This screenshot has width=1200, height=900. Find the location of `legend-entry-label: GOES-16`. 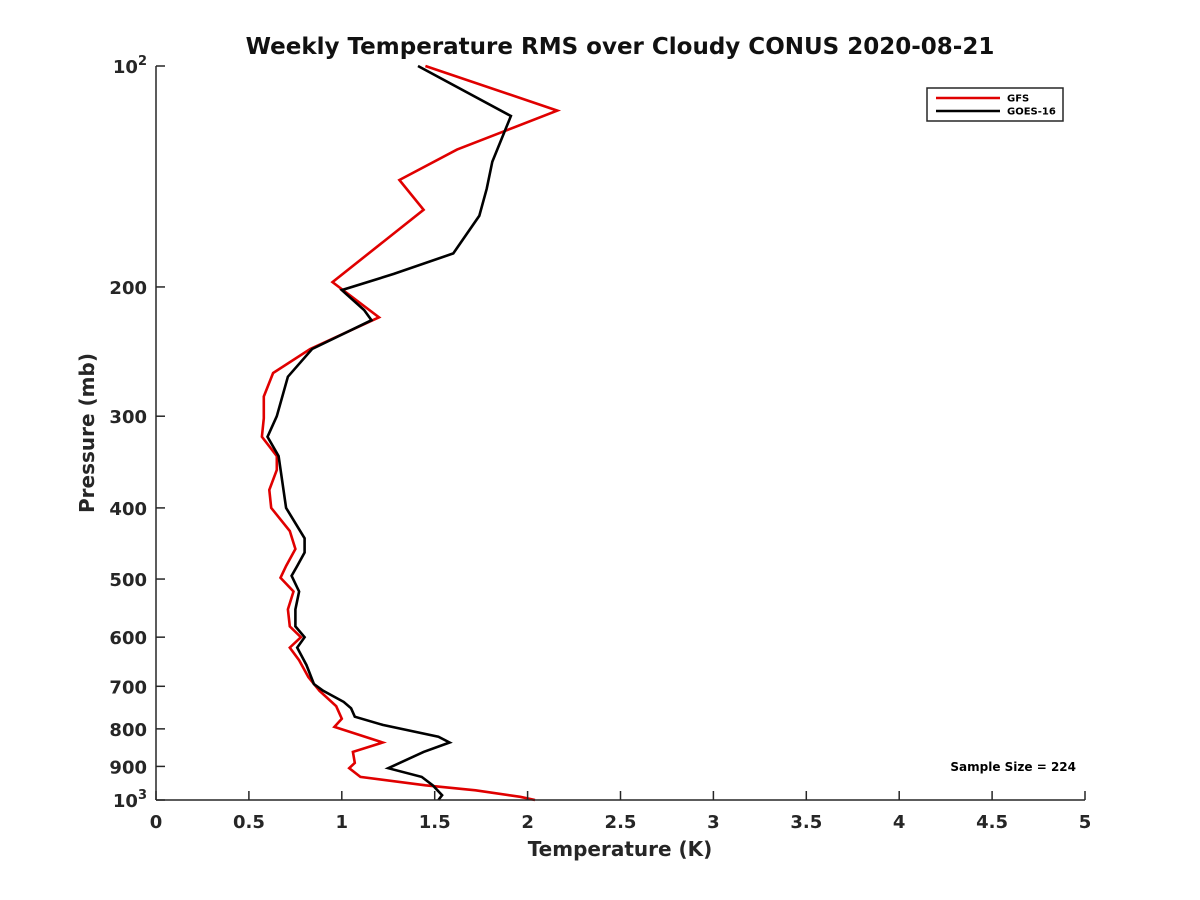

legend-entry-label: GOES-16 is located at coordinates (1031, 112).